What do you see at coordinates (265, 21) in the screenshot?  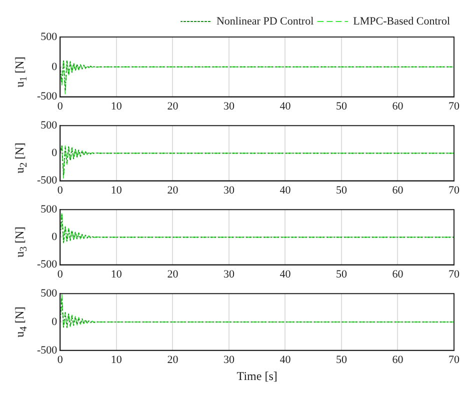 I see `legend-label: Nonlinear PD Control` at bounding box center [265, 21].